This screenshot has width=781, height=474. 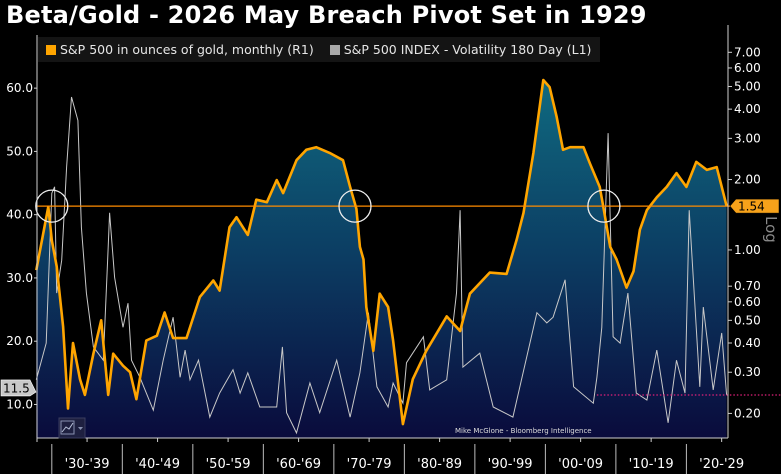 What do you see at coordinates (19, 151) in the screenshot?
I see `left-tick-label: 50.0` at bounding box center [19, 151].